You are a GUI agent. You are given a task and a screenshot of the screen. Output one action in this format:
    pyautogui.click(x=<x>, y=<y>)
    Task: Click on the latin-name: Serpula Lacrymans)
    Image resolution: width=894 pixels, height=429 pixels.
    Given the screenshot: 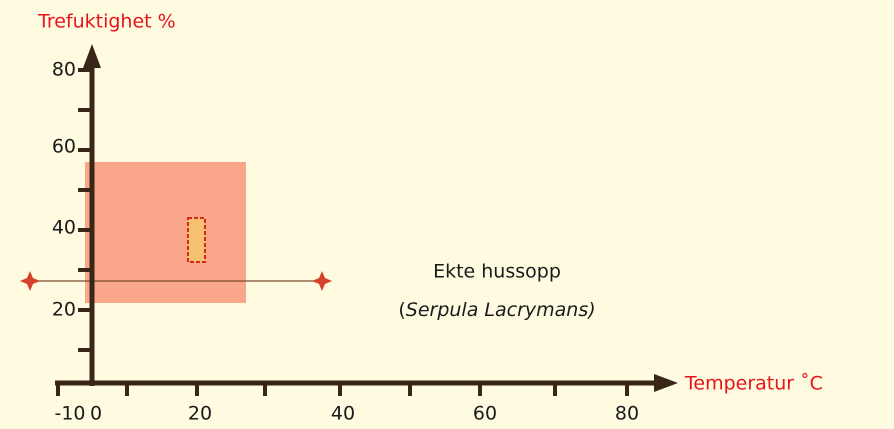 What is the action you would take?
    pyautogui.click(x=501, y=310)
    